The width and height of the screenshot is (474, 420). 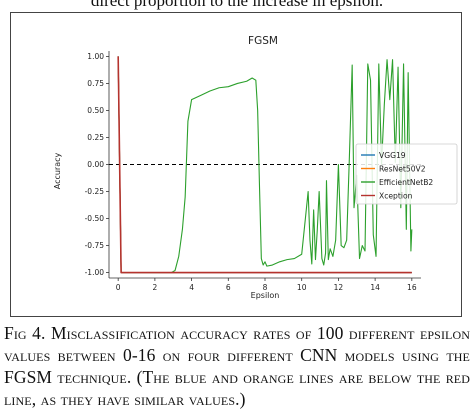 I want to click on y-tick-label: -1.00, so click(x=95, y=272).